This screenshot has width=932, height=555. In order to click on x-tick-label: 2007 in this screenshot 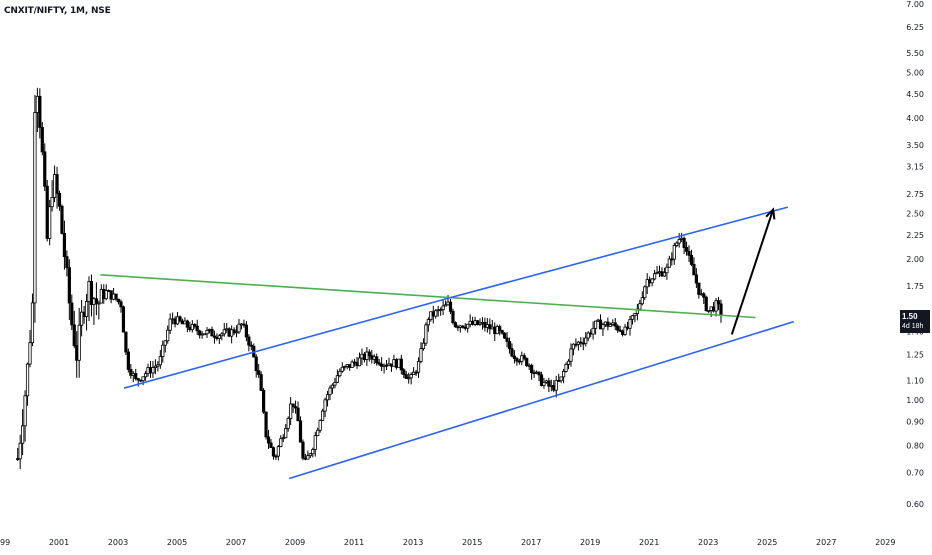, I will do `click(236, 542)`.